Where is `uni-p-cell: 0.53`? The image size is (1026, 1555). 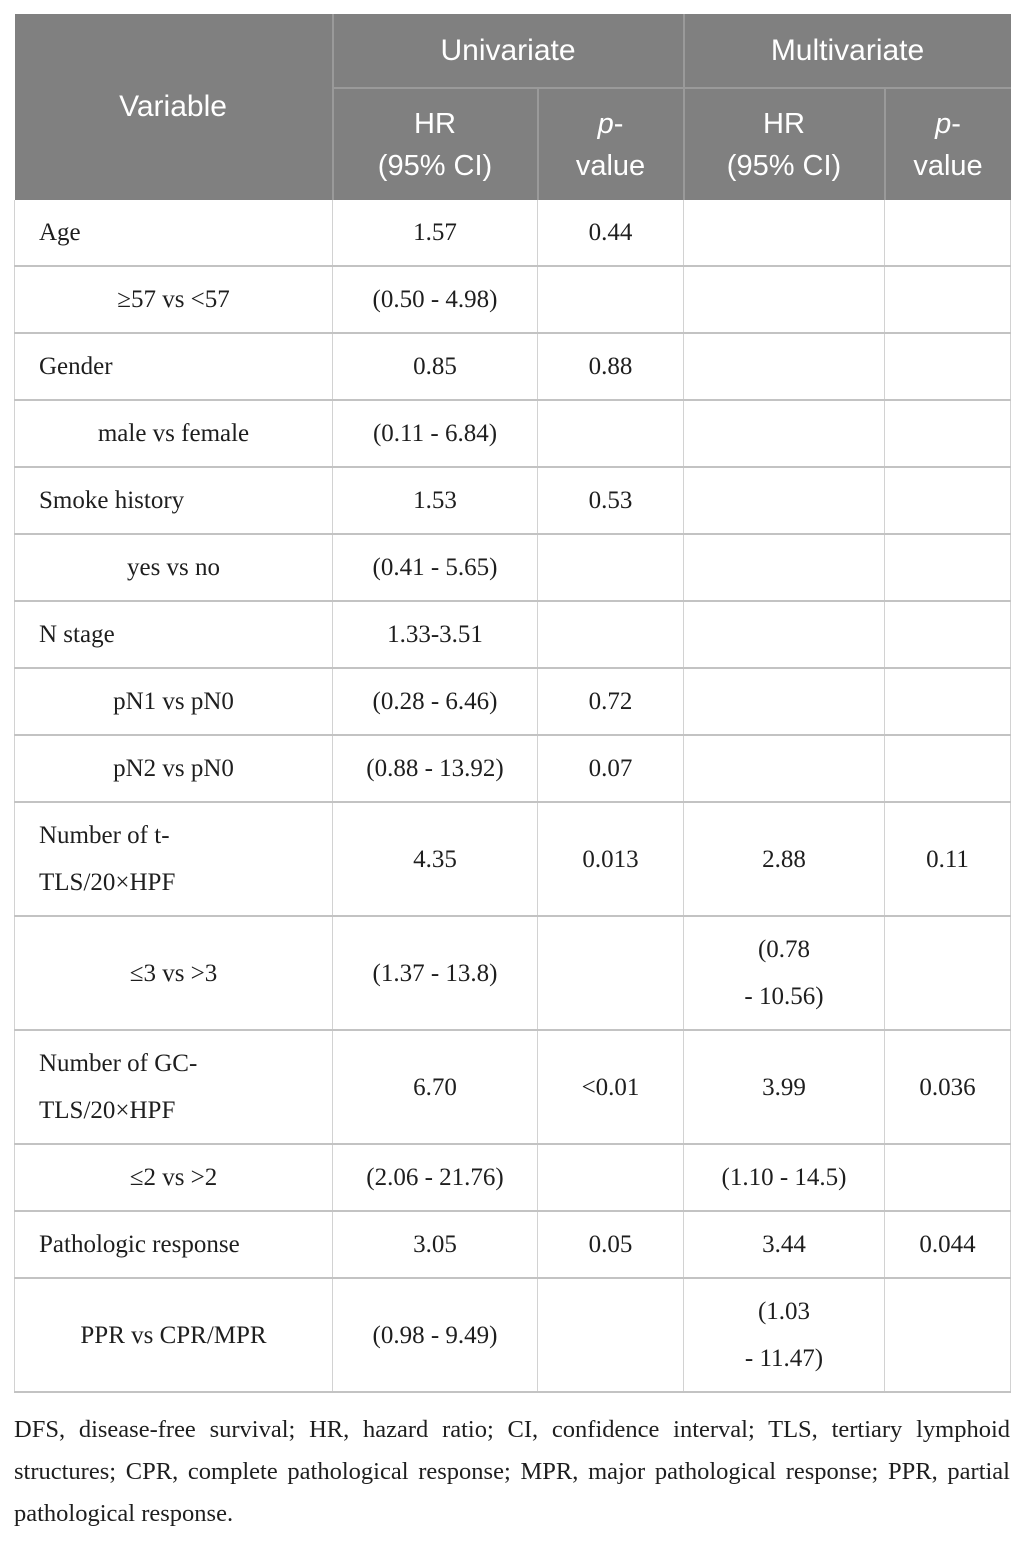
uni-p-cell: 0.53 is located at coordinates (610, 500).